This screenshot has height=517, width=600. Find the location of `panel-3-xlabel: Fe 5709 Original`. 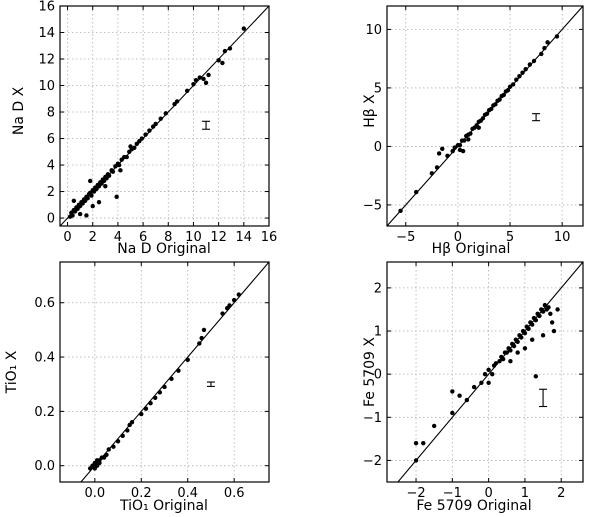

panel-3-xlabel: Fe 5709 Original is located at coordinates (473, 506).